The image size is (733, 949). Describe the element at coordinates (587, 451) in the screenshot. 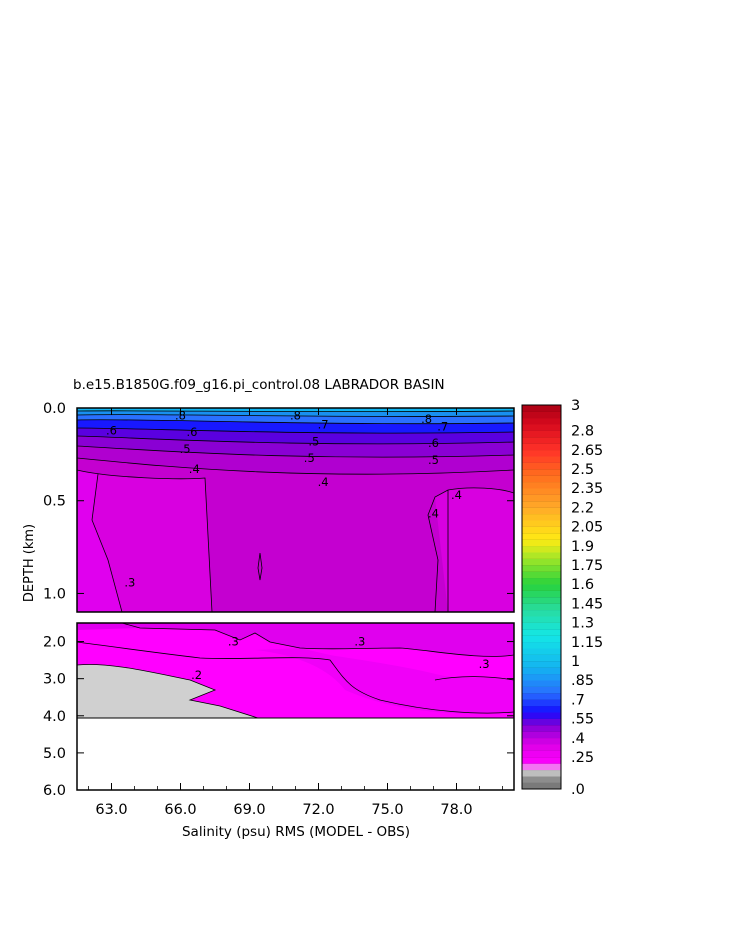

I see `colorbar-label: 2.65` at that location.